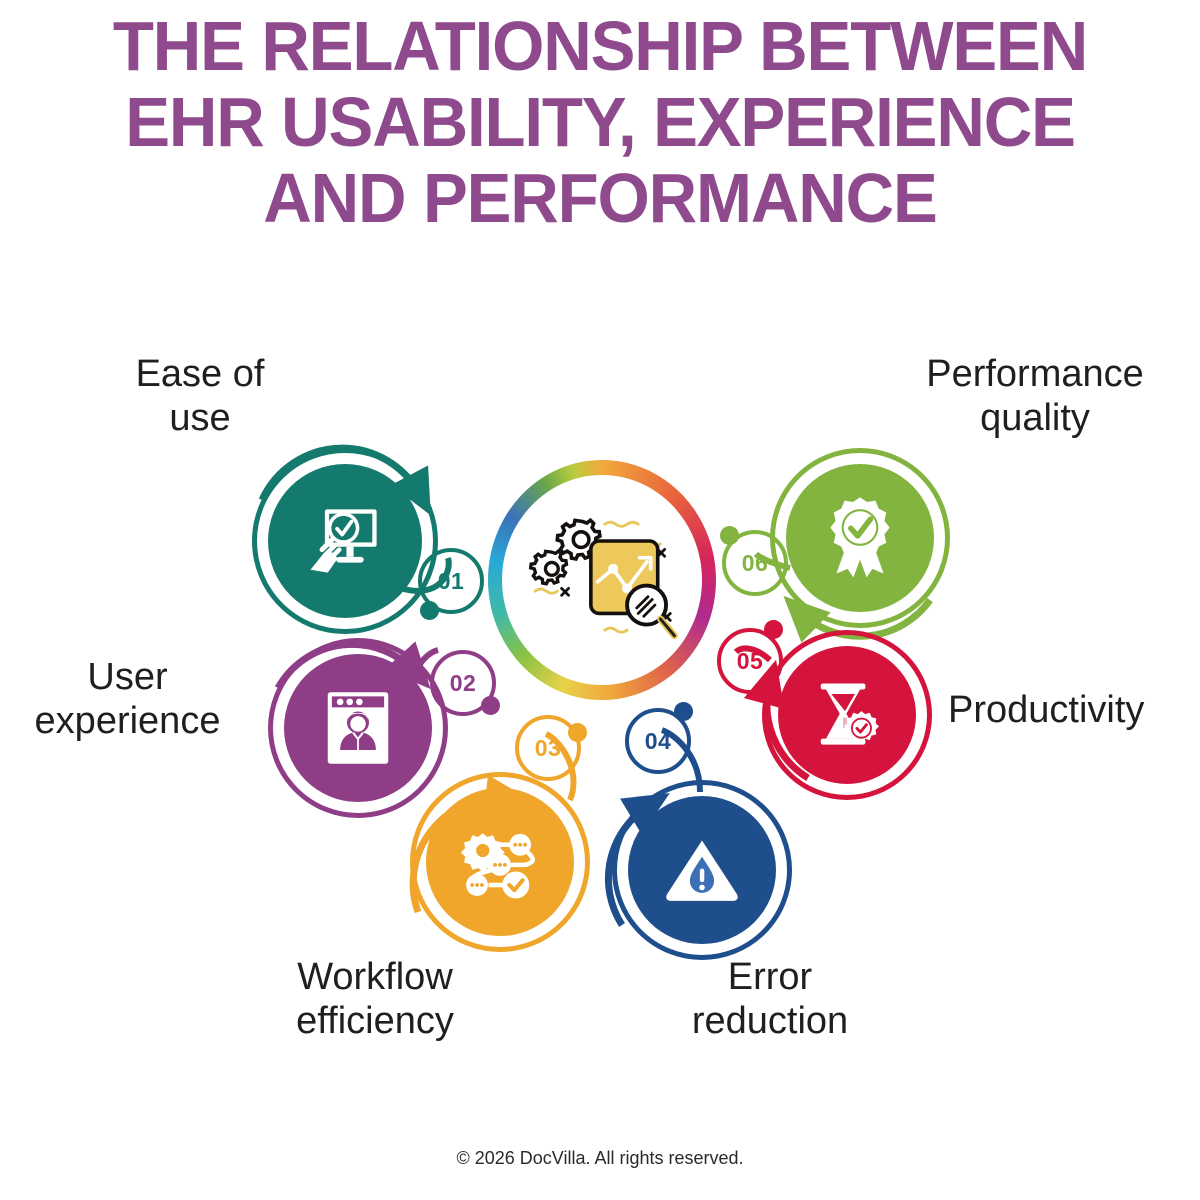  I want to click on node-02-user-experience, so click(358, 728).